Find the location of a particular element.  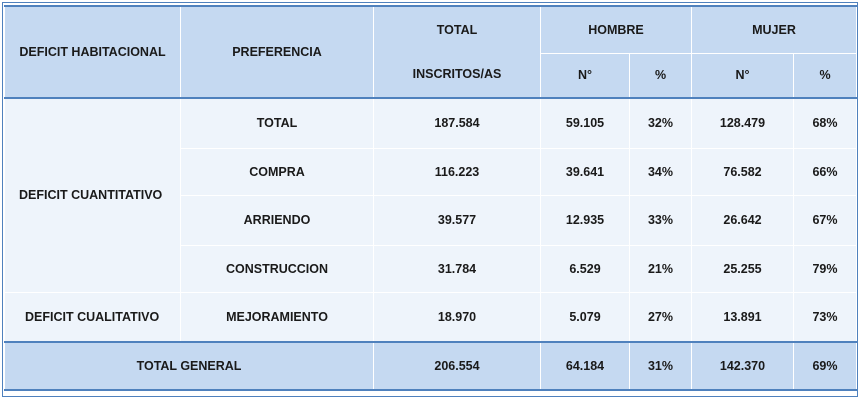

cell-total: 31.784 is located at coordinates (457, 268).